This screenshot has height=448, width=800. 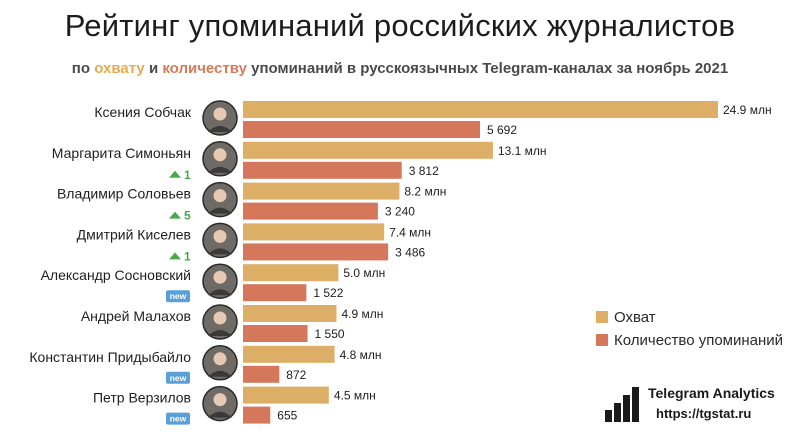 I want to click on bar-reach-label: 7.4 млн, so click(x=410, y=232).